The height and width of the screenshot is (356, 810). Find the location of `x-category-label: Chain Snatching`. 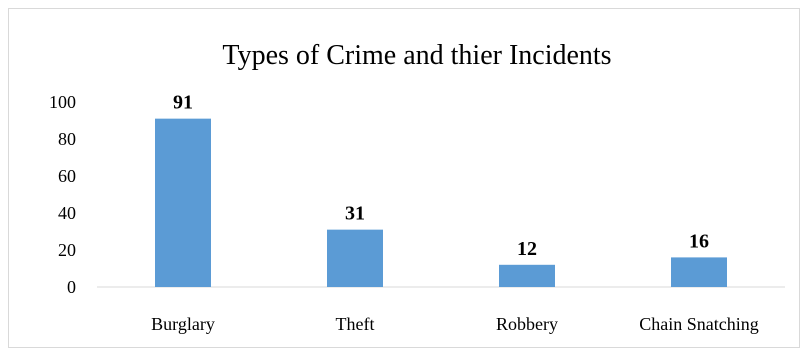

x-category-label: Chain Snatching is located at coordinates (699, 324).